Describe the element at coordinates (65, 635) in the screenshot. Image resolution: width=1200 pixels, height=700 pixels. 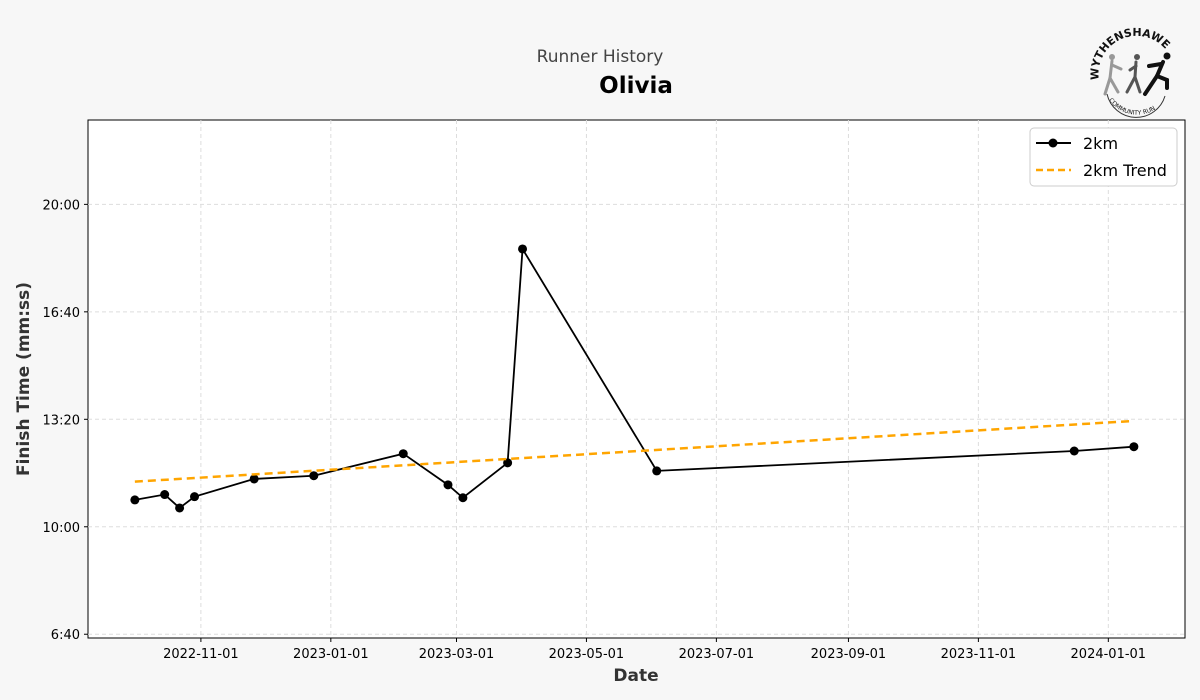
I see `y-tick-label: 6:40` at that location.